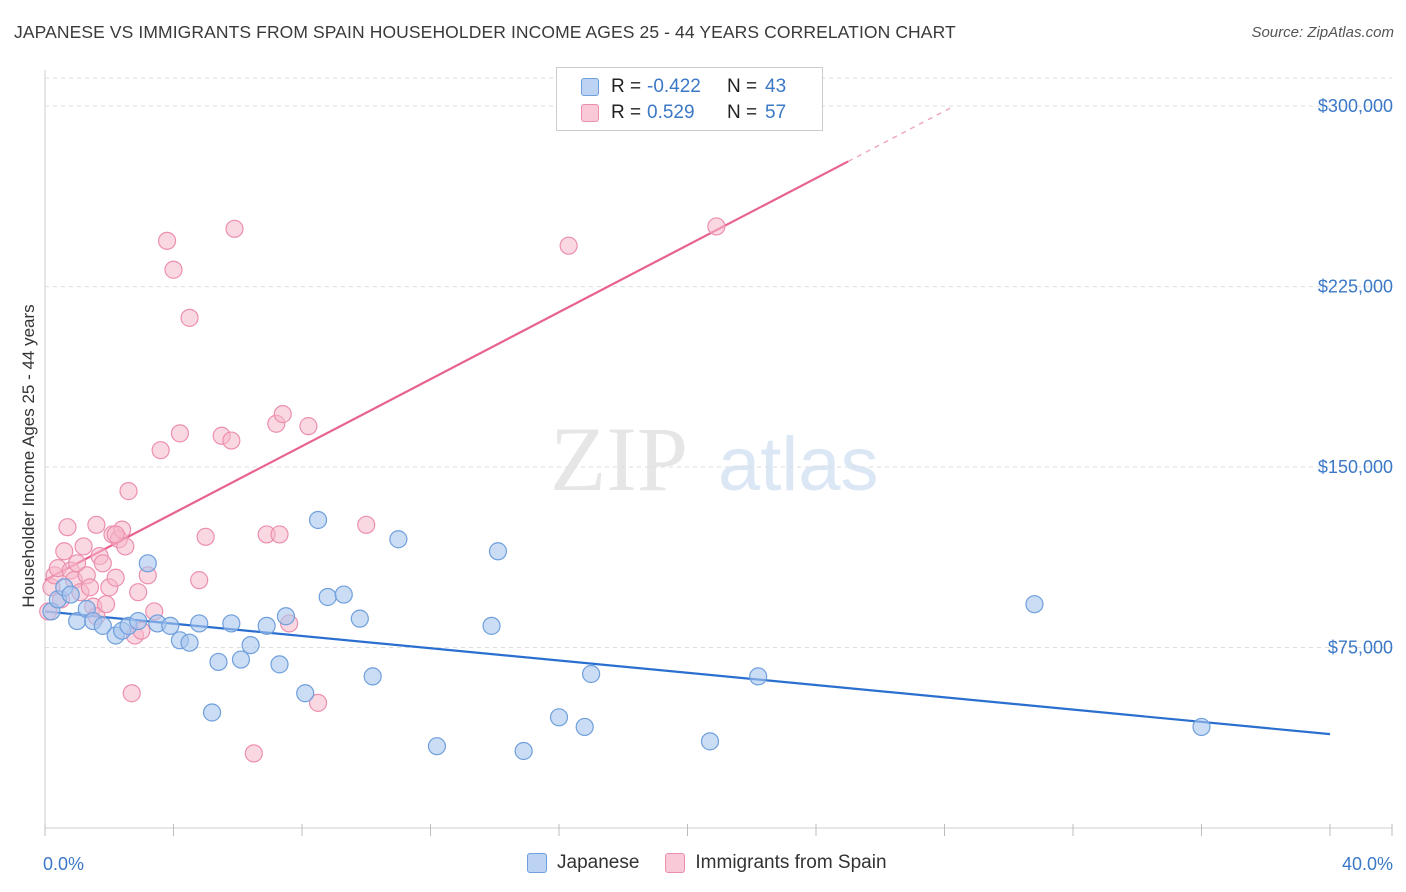 Image resolution: width=1406 pixels, height=892 pixels. I want to click on trend-line-spain-extension, so click(901, 134).